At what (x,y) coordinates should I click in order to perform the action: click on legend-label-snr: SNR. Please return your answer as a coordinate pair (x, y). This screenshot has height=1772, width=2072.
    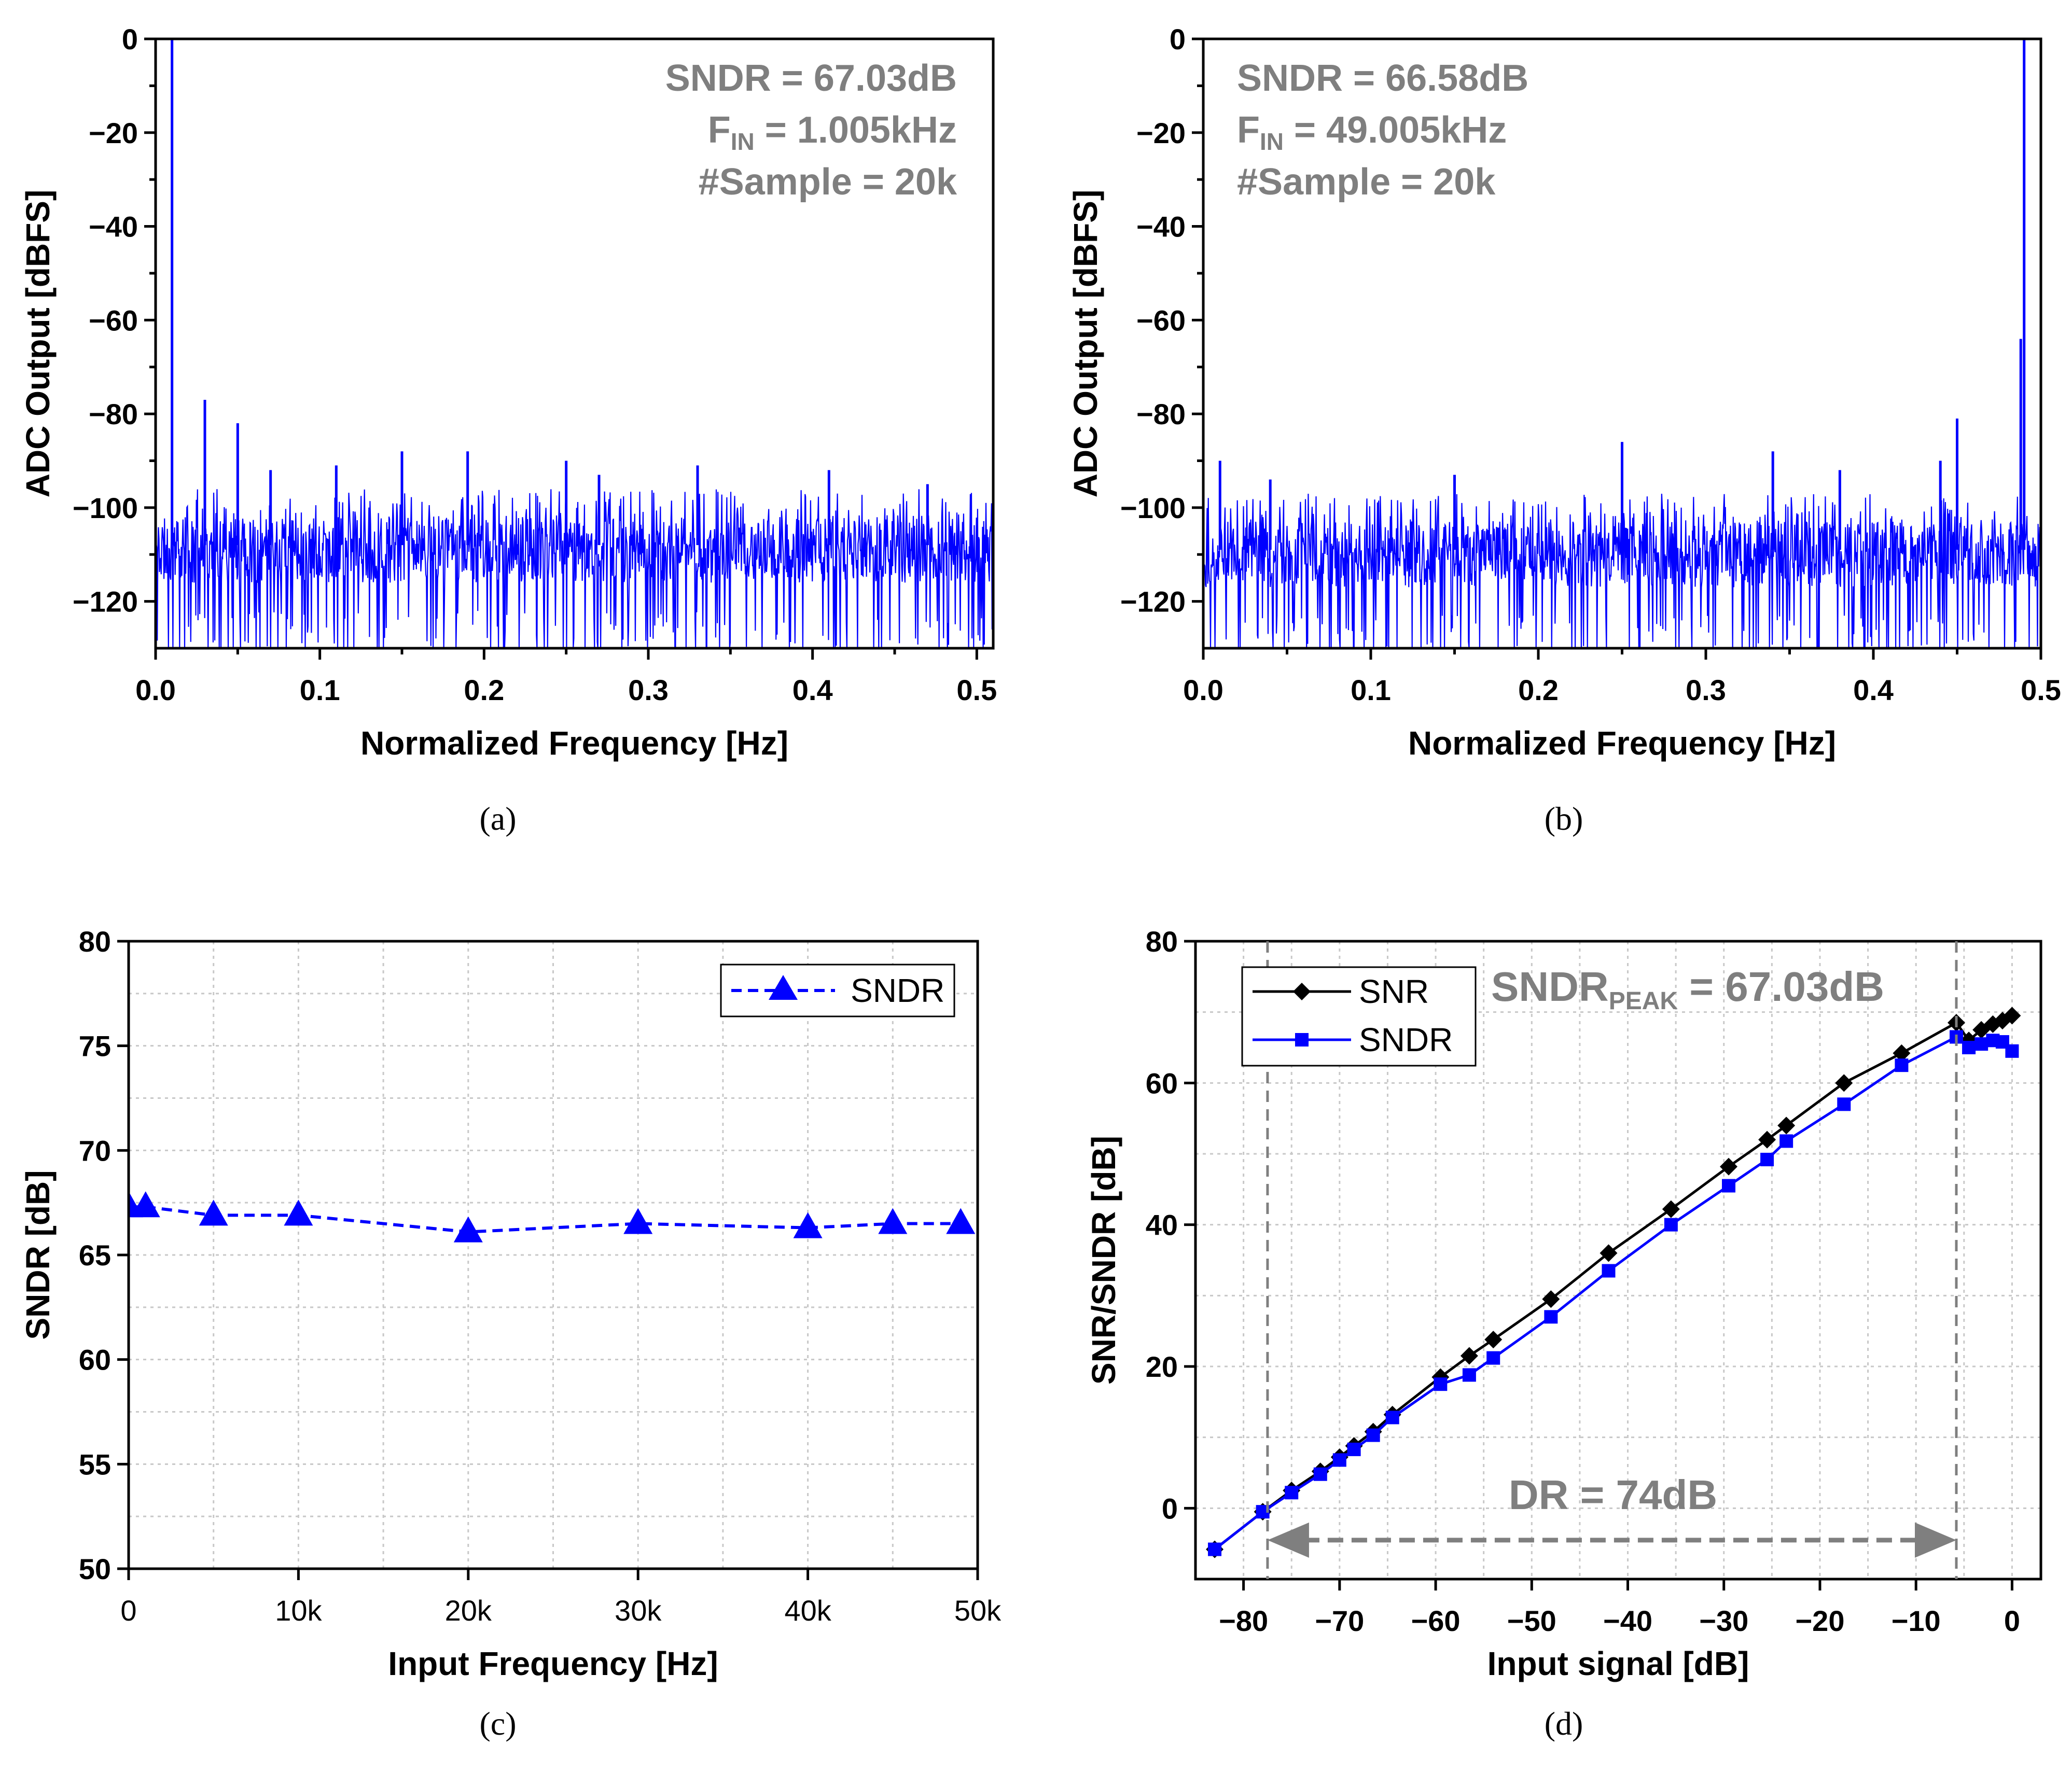
    Looking at the image, I should click on (1394, 991).